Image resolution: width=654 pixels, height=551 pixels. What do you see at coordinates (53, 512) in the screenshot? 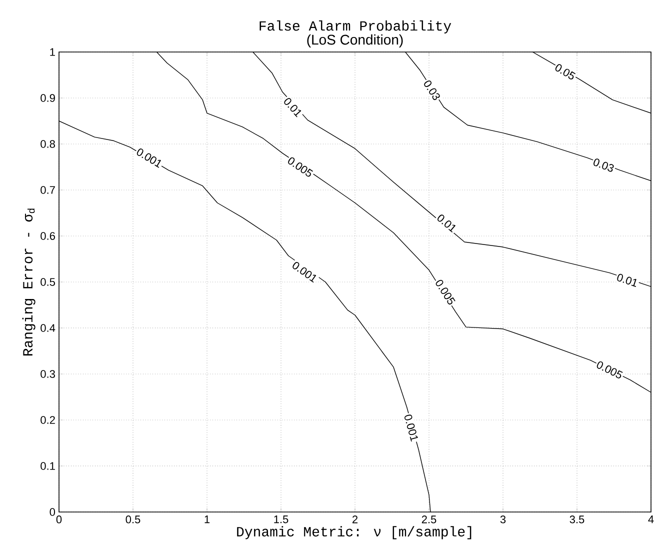
I see `y-tick-label: 0` at bounding box center [53, 512].